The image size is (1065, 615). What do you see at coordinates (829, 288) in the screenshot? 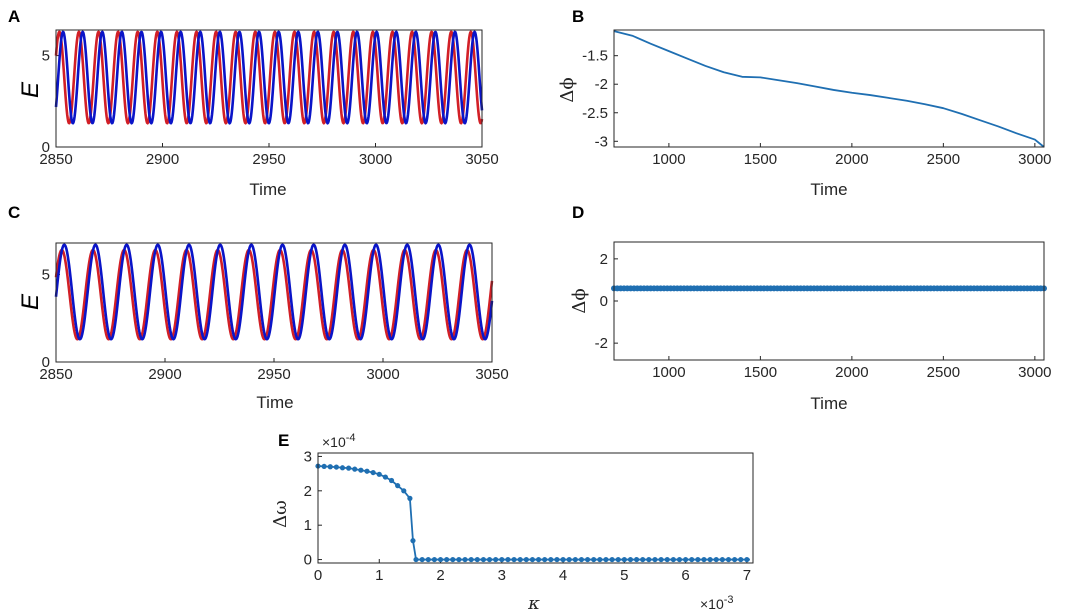
I see `series-group-d` at bounding box center [829, 288].